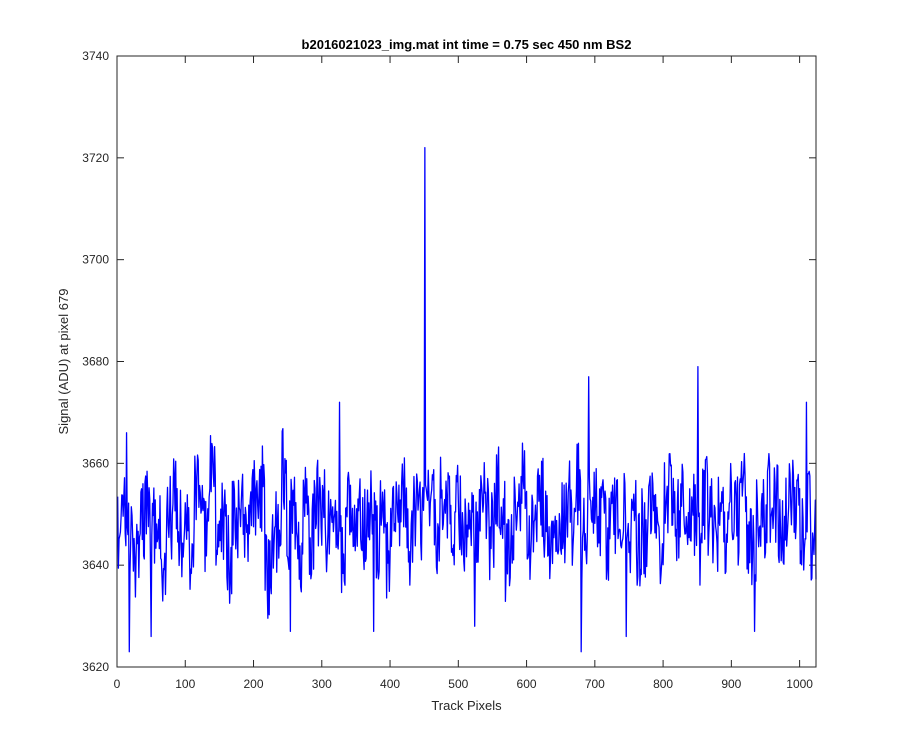 This screenshot has width=900, height=750. Describe the element at coordinates (390, 684) in the screenshot. I see `x-tick-label: 400` at that location.